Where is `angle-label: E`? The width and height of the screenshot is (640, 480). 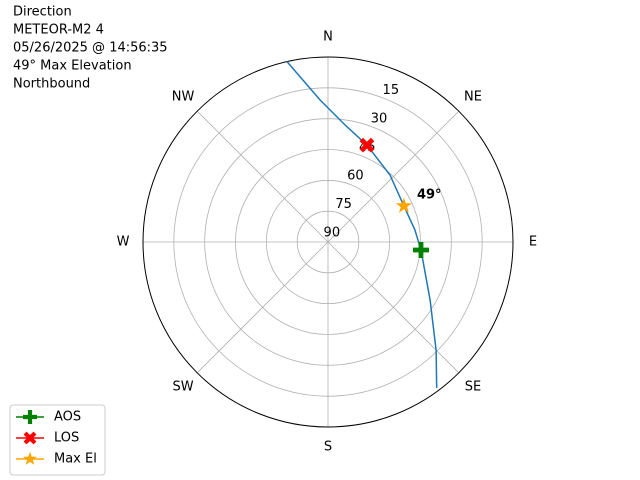
angle-label: E is located at coordinates (533, 242).